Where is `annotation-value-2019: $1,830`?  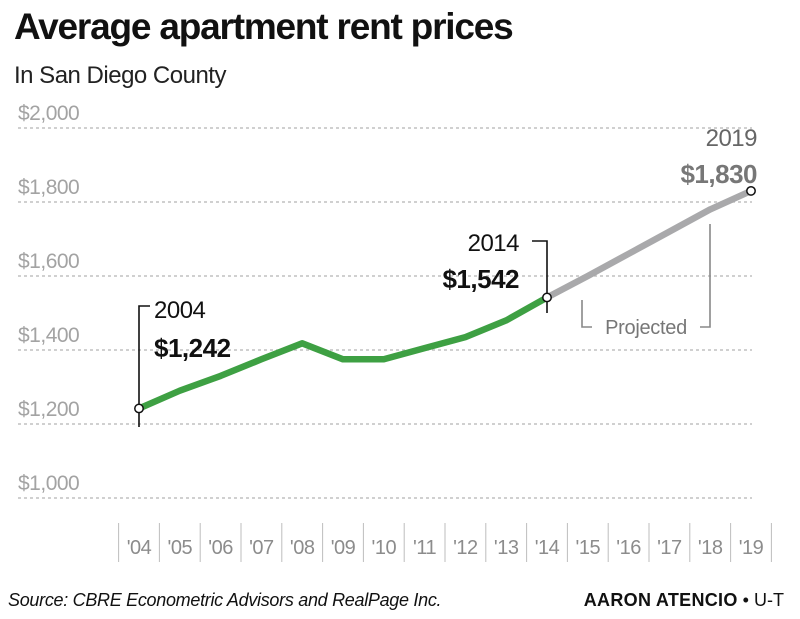
annotation-value-2019: $1,830 is located at coordinates (718, 174).